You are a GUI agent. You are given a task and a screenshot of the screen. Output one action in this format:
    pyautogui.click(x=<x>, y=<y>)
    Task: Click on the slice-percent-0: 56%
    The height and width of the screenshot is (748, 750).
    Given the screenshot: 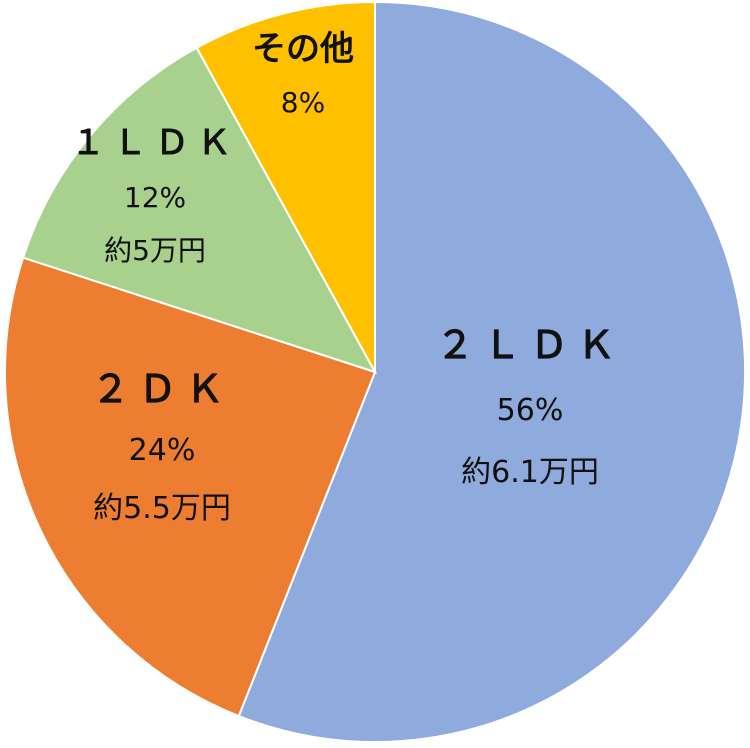 What is the action you would take?
    pyautogui.click(x=530, y=410)
    